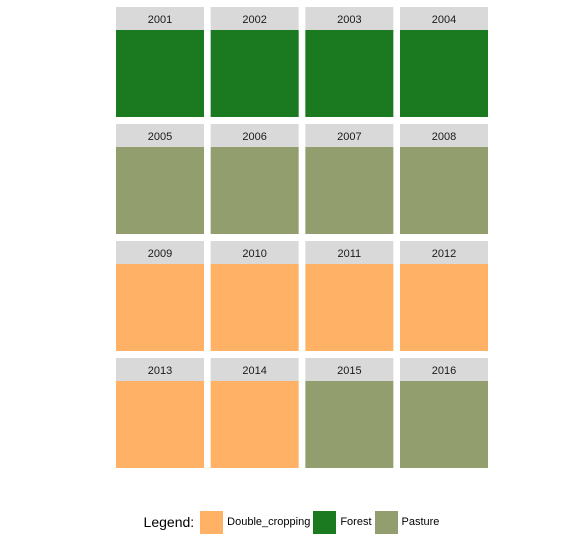 This screenshot has height=548, width=586. What do you see at coordinates (160, 307) in the screenshot?
I see `facet-tile-2009` at bounding box center [160, 307].